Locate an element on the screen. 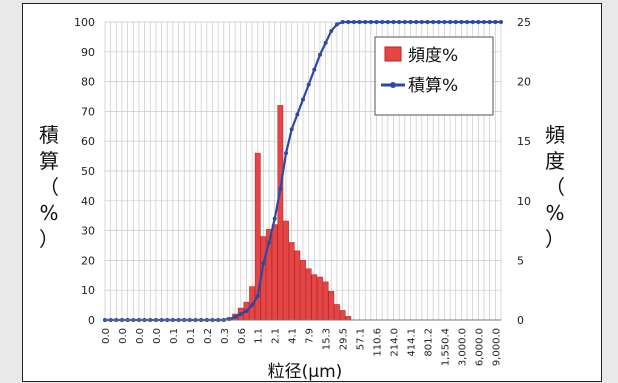 Image resolution: width=618 pixels, height=383 pixels. right-tick-label: 25 is located at coordinates (524, 22).